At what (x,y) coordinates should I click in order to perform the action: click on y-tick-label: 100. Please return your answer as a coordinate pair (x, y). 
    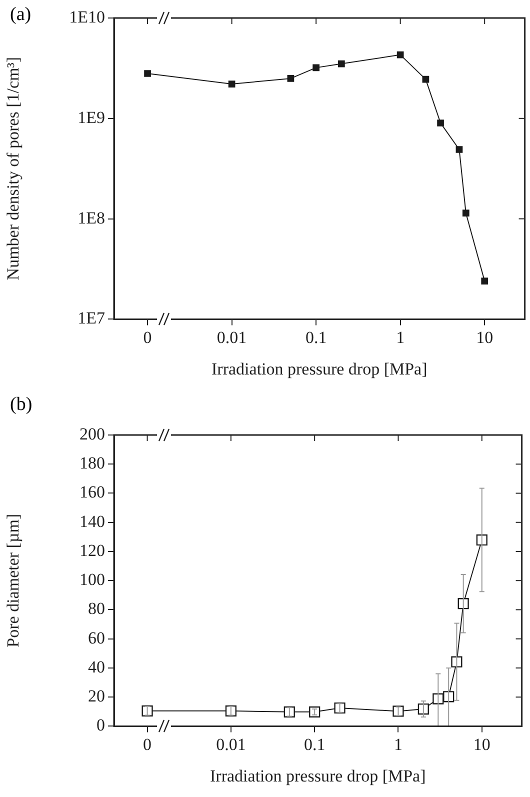
    Looking at the image, I should click on (92, 580).